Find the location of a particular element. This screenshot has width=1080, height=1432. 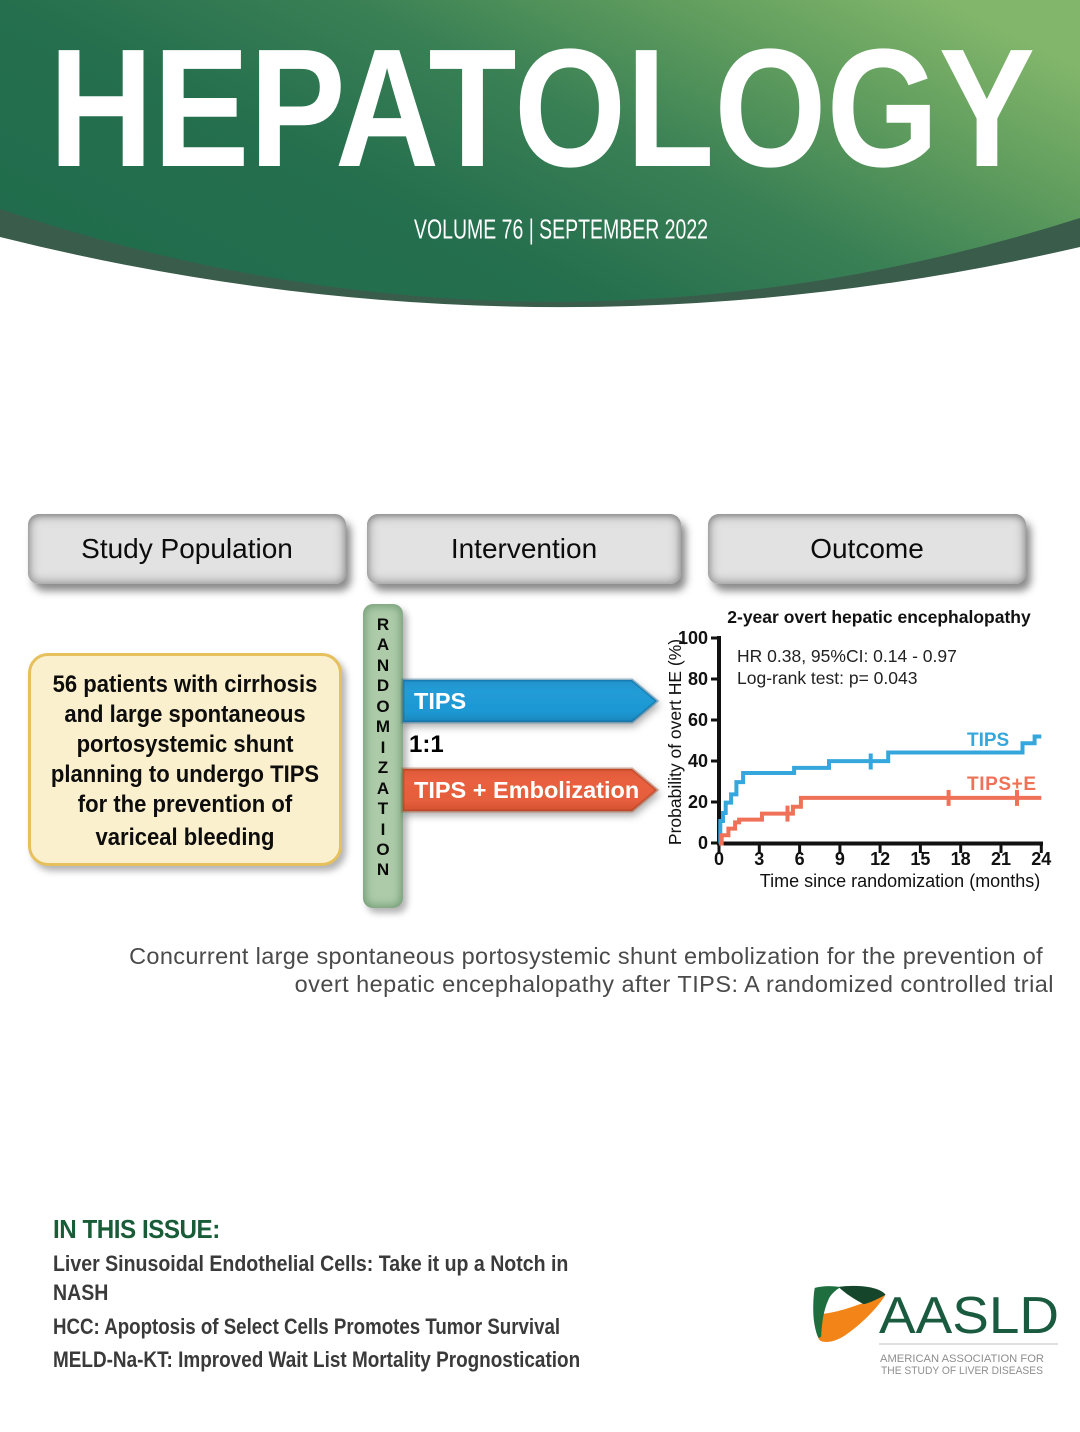

svg-text: 60 is located at coordinates (698, 720).